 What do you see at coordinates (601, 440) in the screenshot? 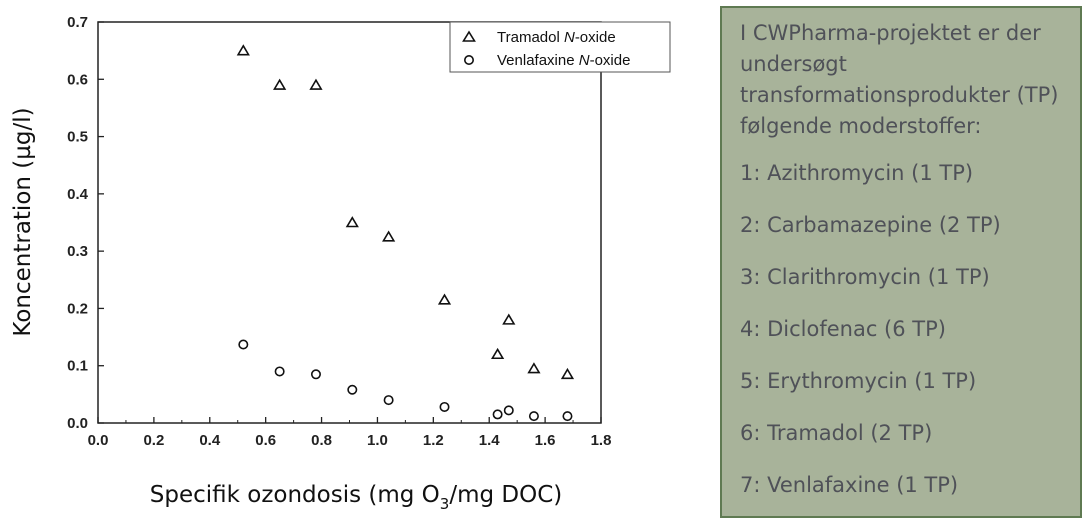
I see `x-tick-label: 1.8` at bounding box center [601, 440].